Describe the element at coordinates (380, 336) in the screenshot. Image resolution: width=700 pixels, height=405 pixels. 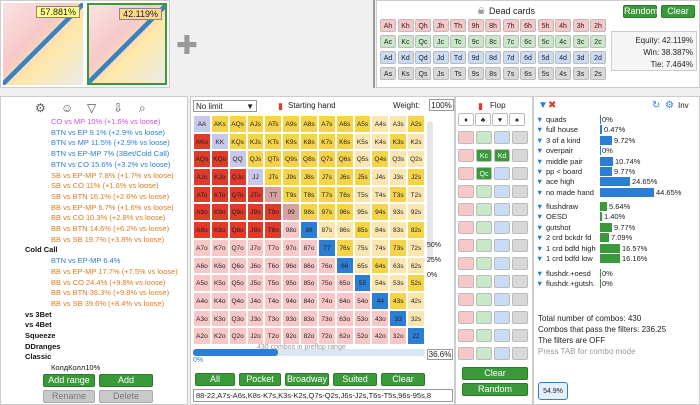
I see `hand-cell-42o: 42o` at that location.